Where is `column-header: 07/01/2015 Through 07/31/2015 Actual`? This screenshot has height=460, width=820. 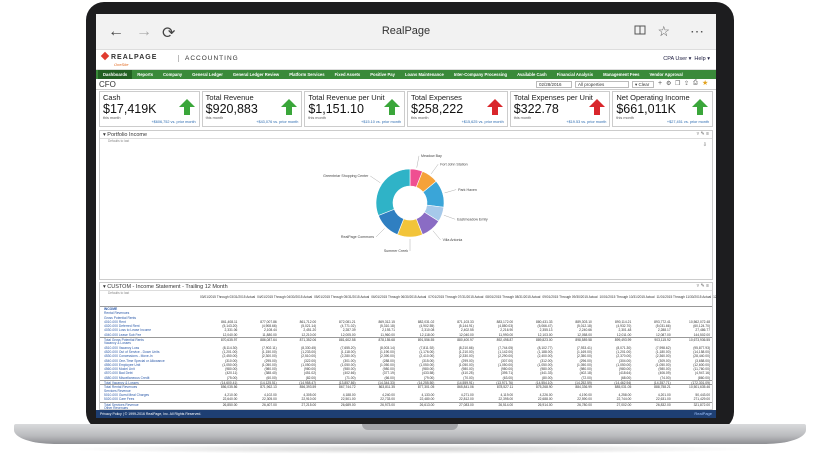 column-header: 07/01/2015 Through 07/31/2015 Actual is located at coordinates (456, 297).